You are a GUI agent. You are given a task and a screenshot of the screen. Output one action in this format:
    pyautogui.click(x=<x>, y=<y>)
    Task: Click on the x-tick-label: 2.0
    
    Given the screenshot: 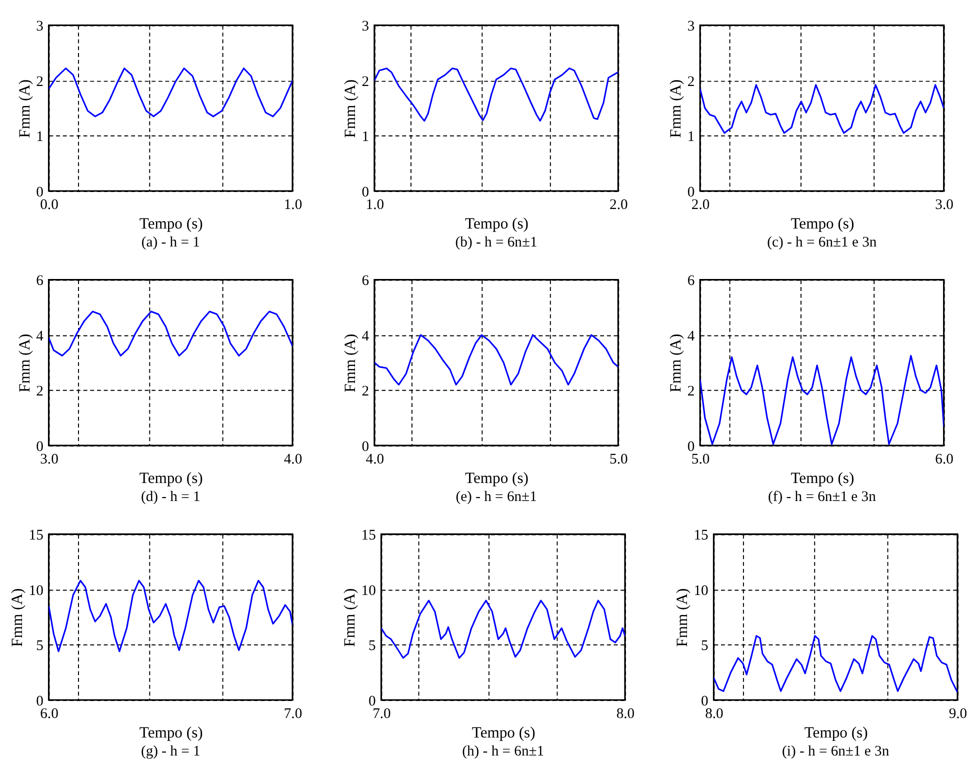 What is the action you would take?
    pyautogui.click(x=619, y=205)
    